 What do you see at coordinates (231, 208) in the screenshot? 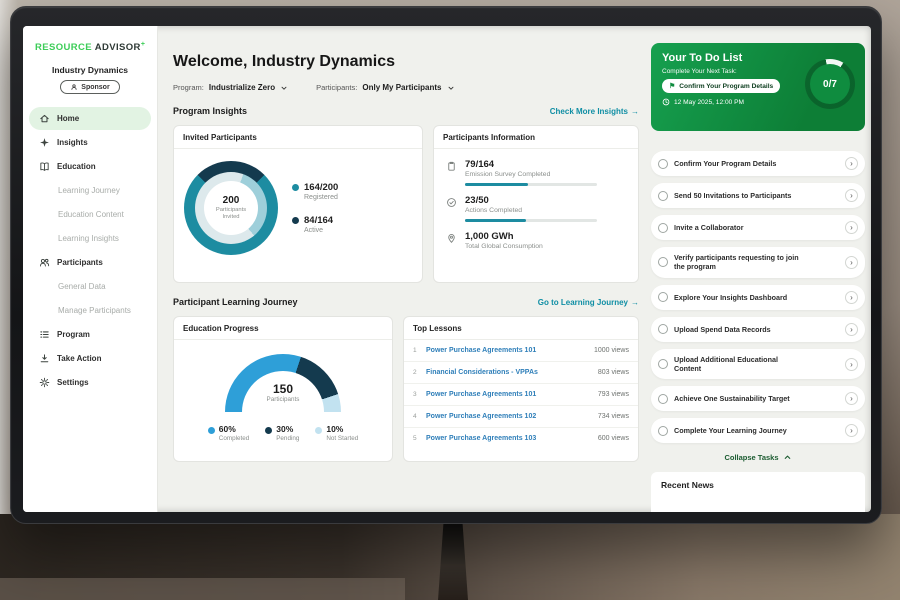
I see `invited-donut-center: 200 Participants Invited` at bounding box center [231, 208].